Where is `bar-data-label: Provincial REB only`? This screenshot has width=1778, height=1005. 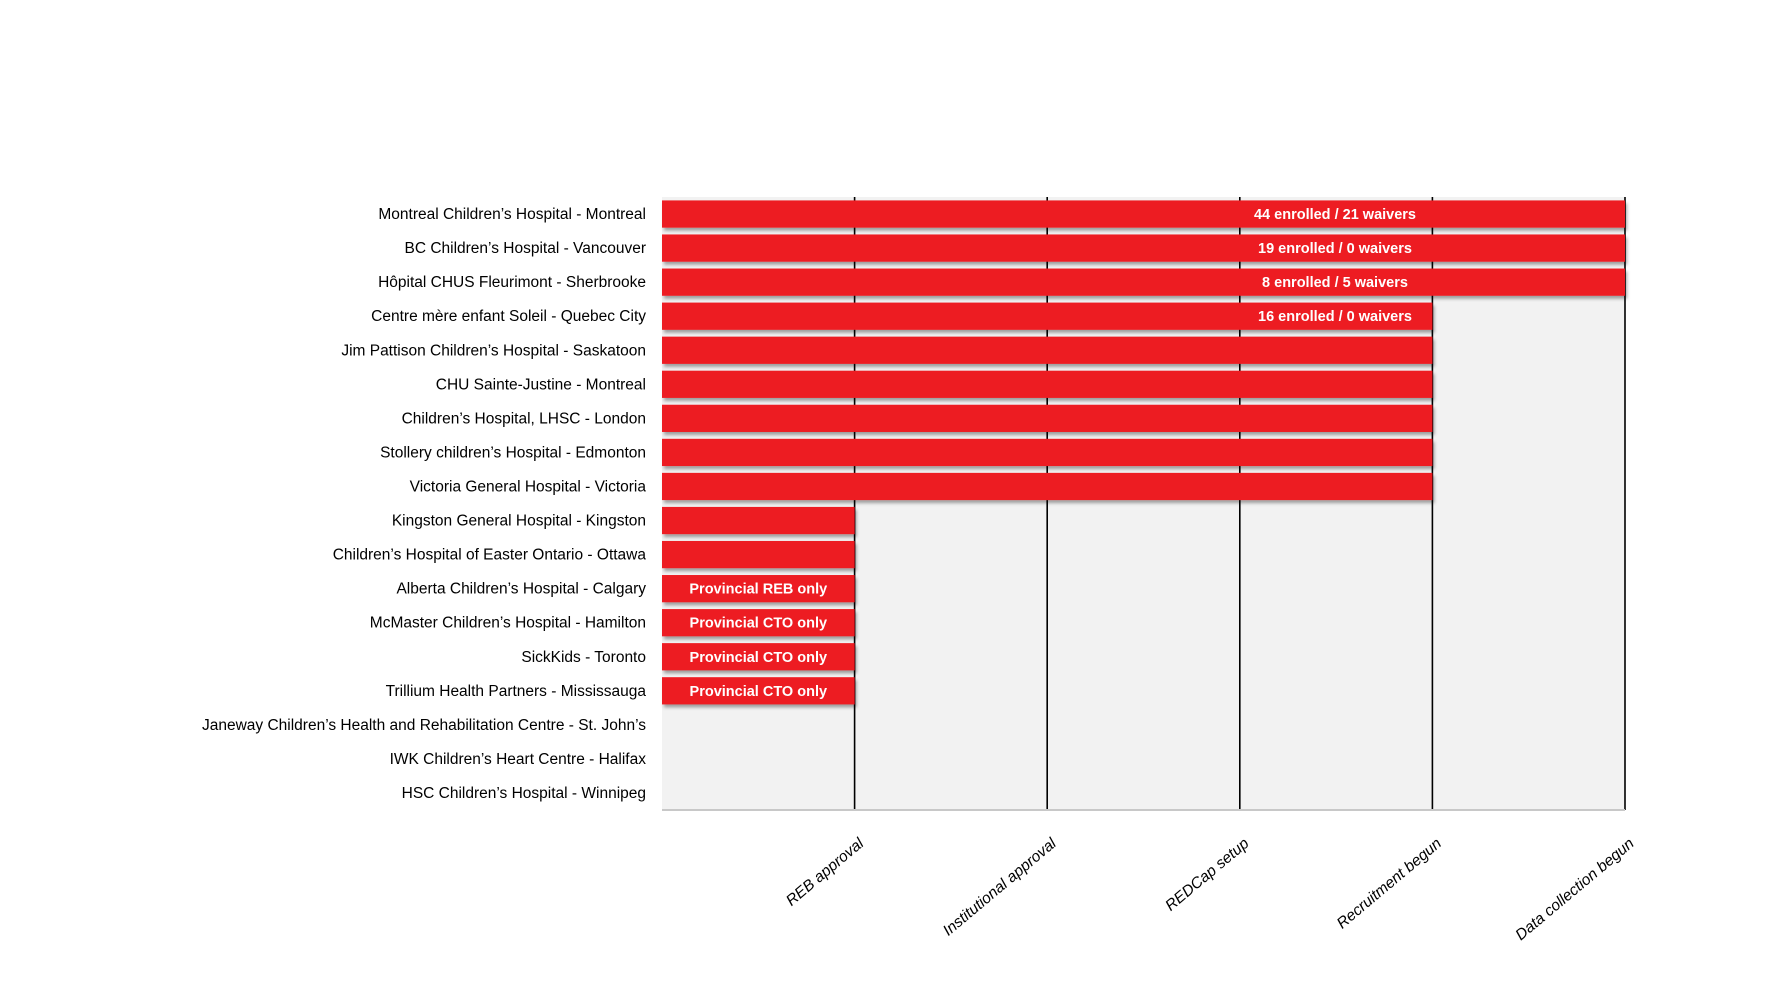
bar-data-label: Provincial REB only is located at coordinates (758, 590).